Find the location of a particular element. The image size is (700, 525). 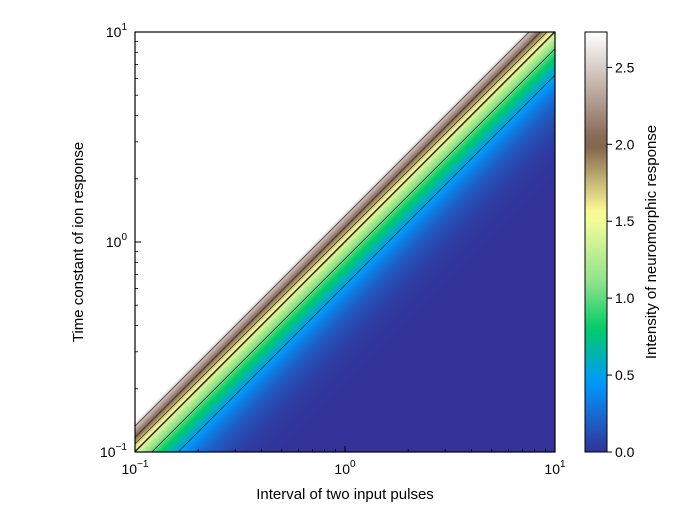

x-tick-label: 10⁰ is located at coordinates (345, 468).